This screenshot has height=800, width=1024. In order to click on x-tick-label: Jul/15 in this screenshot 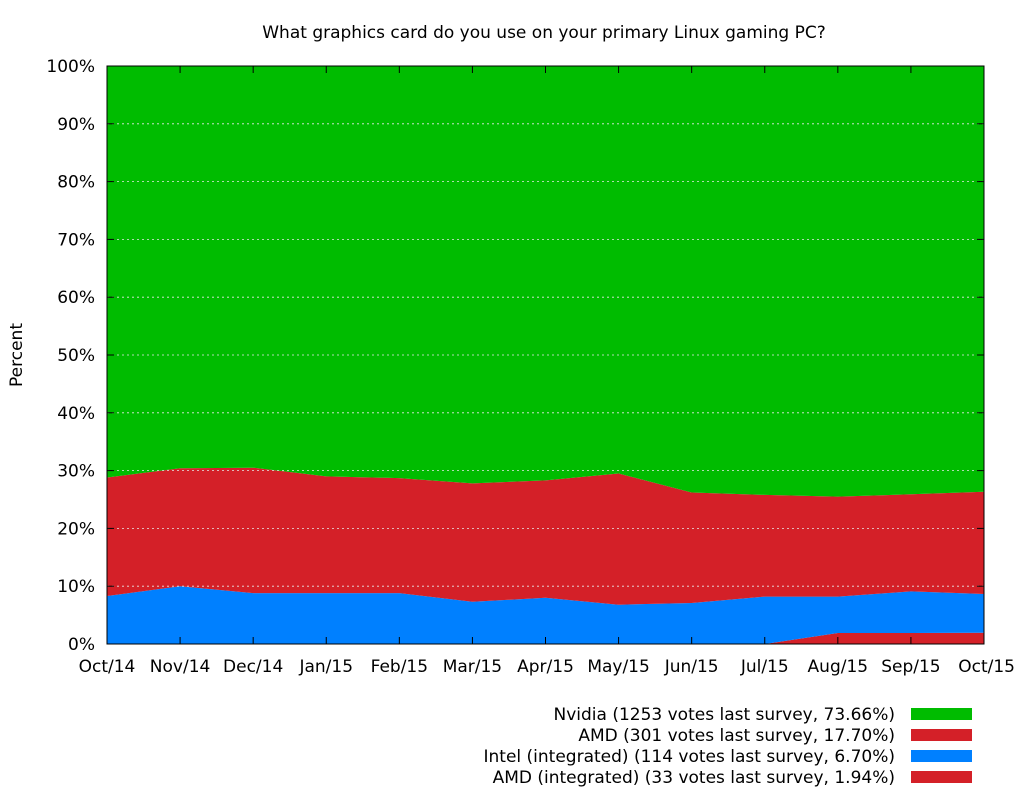, I will do `click(764, 667)`.